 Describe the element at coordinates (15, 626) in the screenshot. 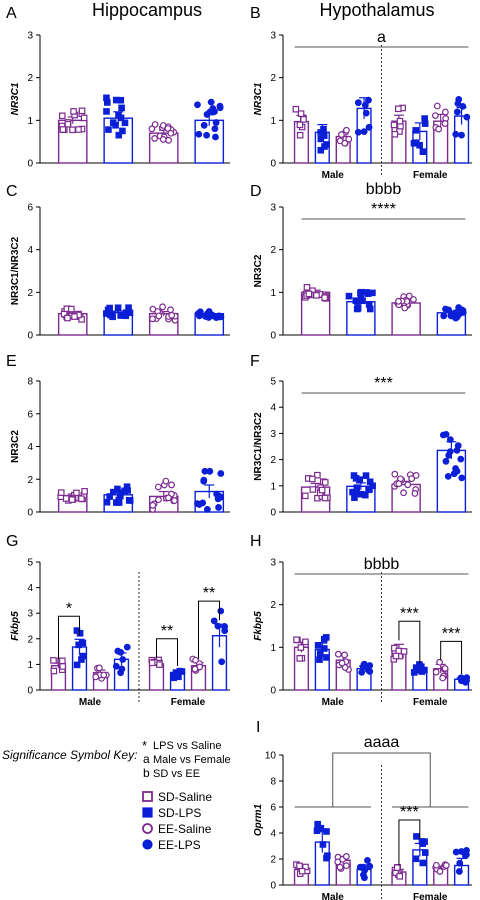

I see `y-axis-label: Fkbp5` at that location.